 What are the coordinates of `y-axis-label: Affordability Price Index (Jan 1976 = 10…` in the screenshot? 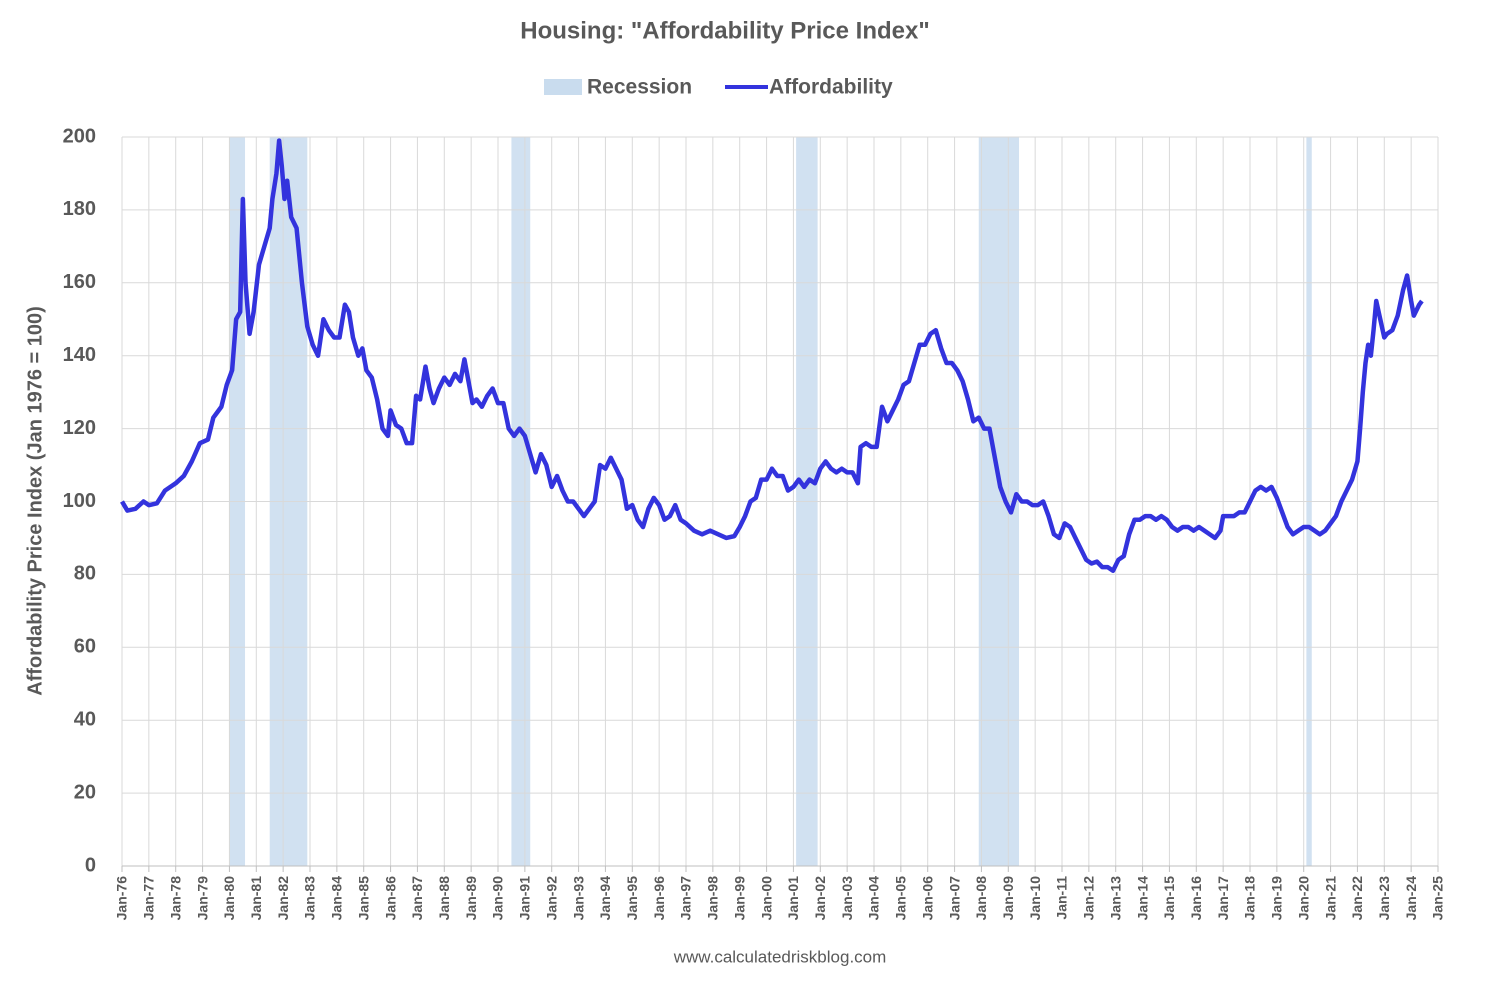 It's located at (35, 501).